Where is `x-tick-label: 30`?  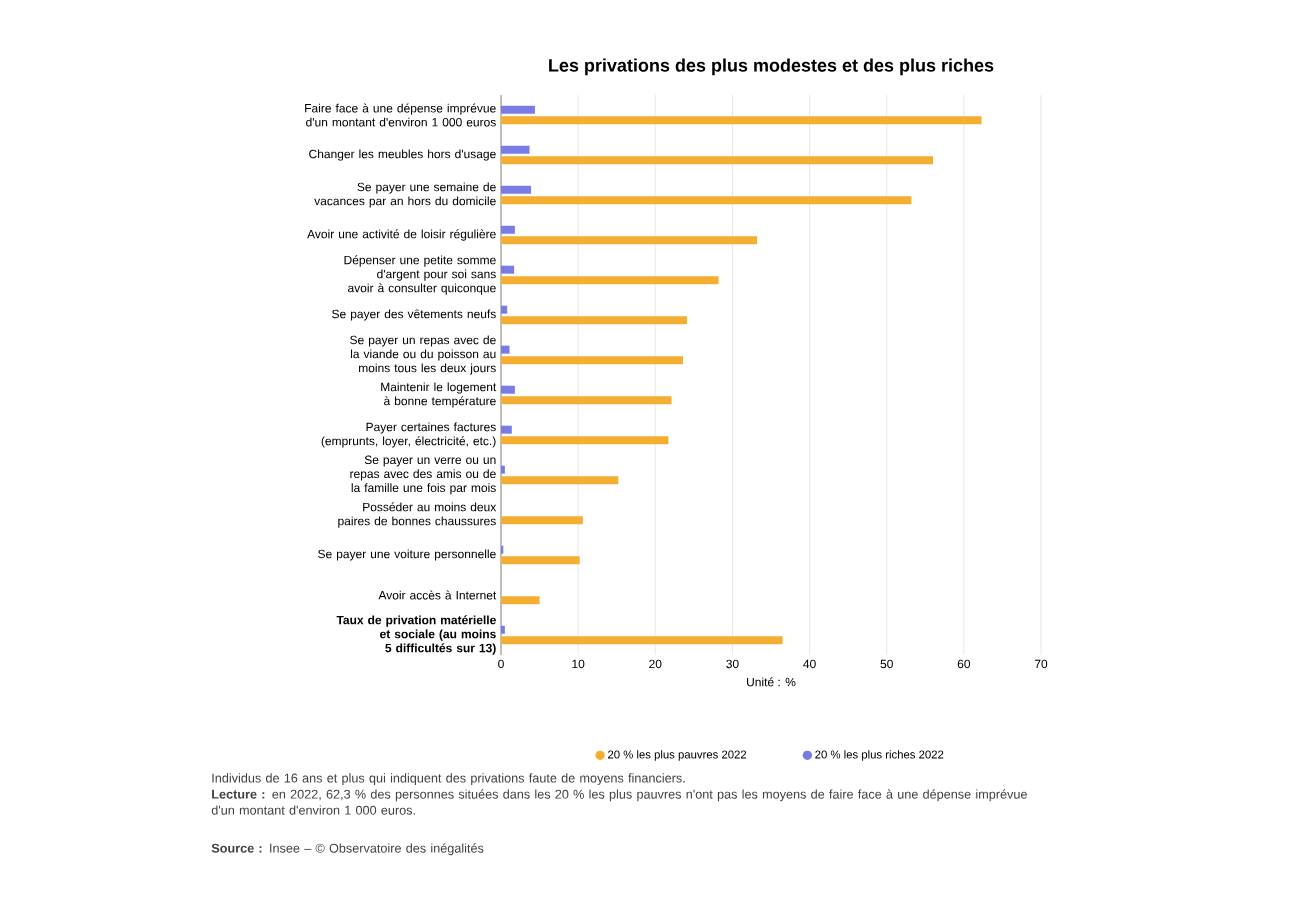
x-tick-label: 30 is located at coordinates (732, 664).